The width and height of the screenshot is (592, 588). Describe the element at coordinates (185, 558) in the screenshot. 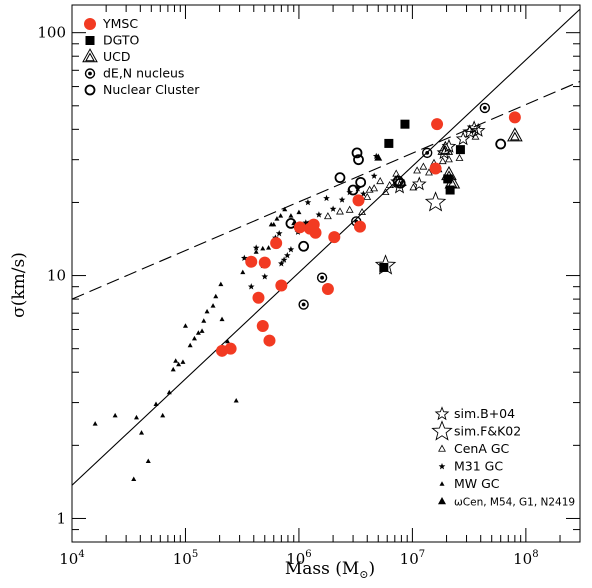

I see `x-tick-label: 10⁵` at that location.